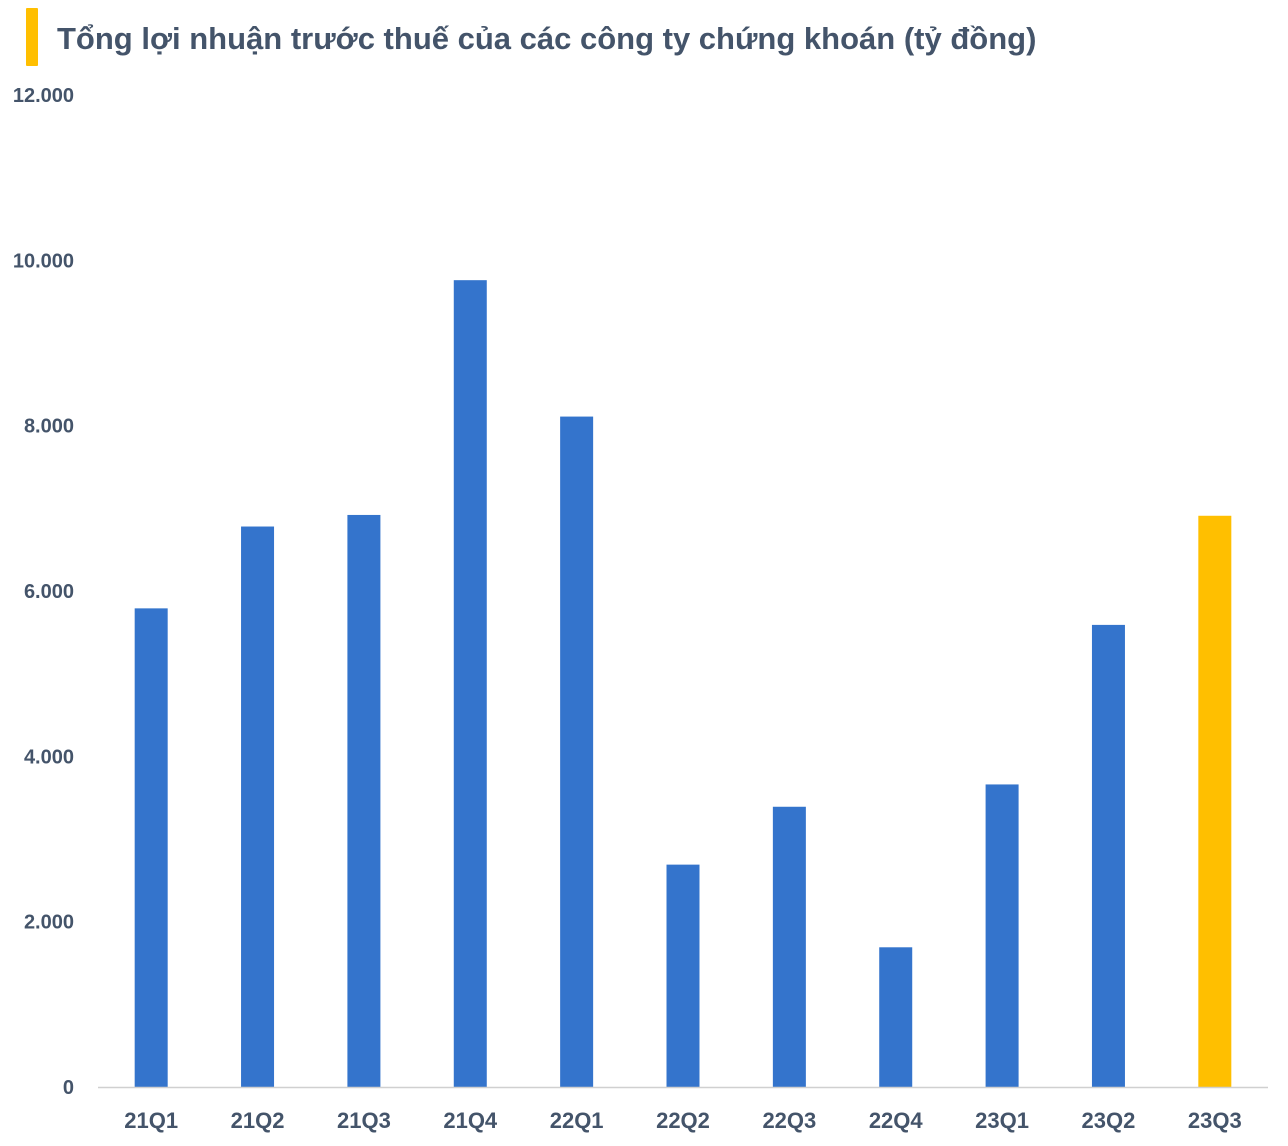 The image size is (1288, 1146). I want to click on y-tick-label: 8.000, so click(49, 427).